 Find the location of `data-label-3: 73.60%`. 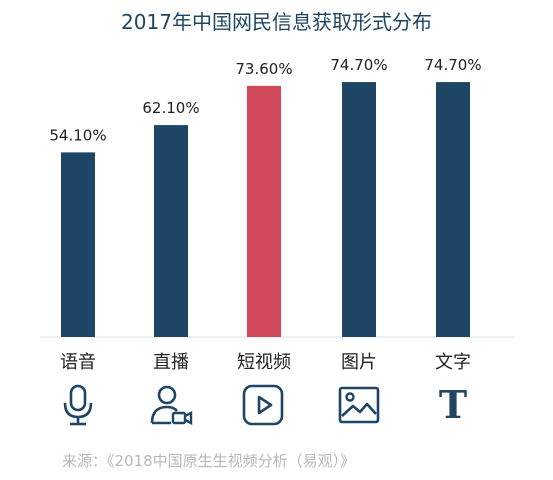

data-label-3: 73.60% is located at coordinates (263, 69).